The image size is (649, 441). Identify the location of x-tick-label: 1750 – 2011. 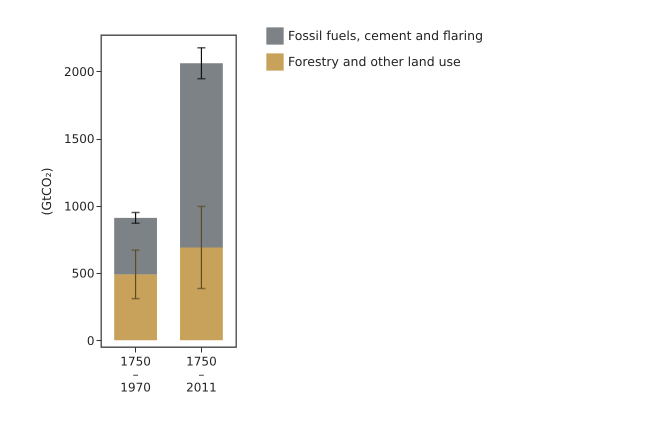
(201, 374).